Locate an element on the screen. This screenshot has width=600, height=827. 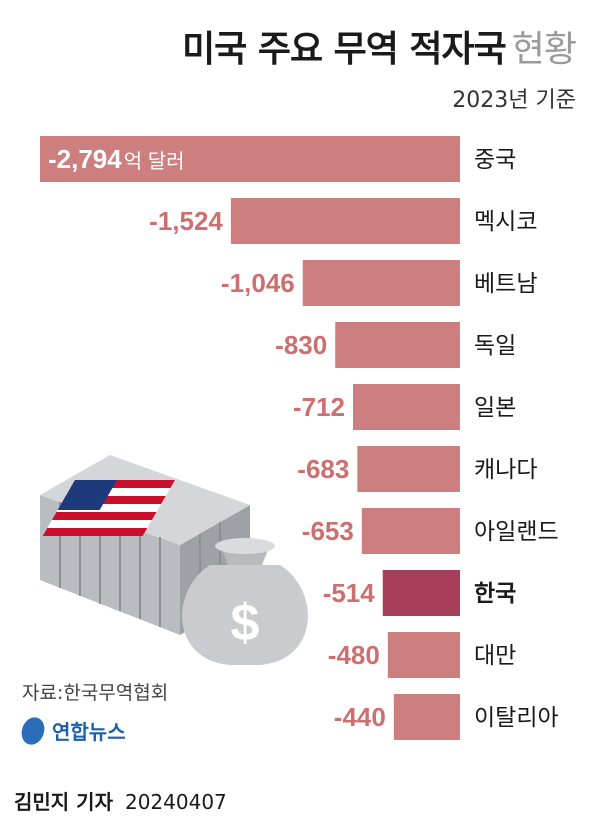
category-label-0: 중국 is located at coordinates (495, 160).